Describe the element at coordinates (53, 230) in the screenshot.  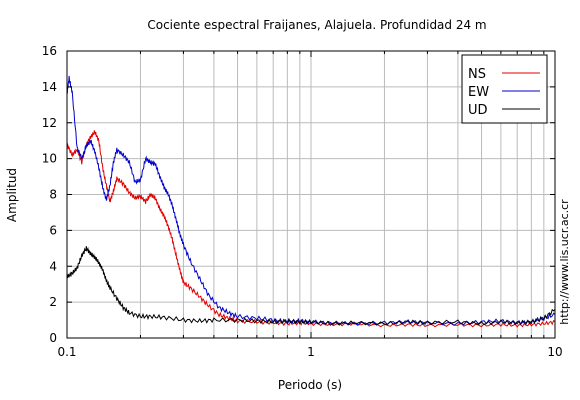
I see `y-tick-label: 6` at that location.